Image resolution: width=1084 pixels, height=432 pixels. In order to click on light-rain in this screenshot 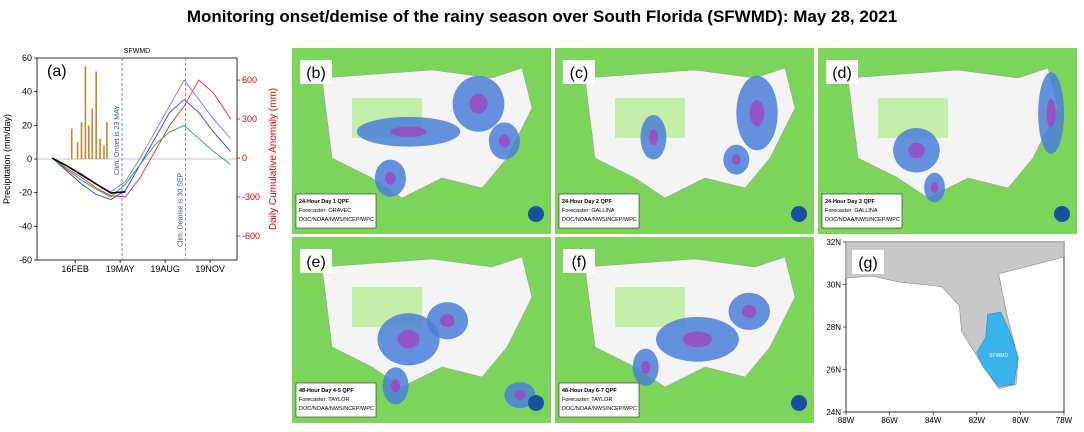, I will do `click(650, 307)`.